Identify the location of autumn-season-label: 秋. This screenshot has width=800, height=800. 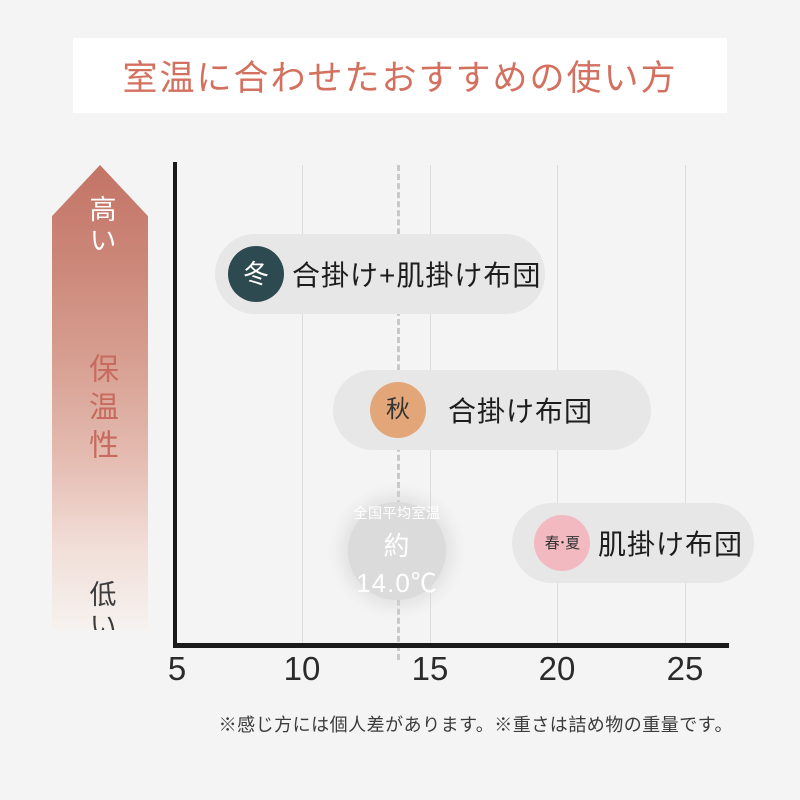
(398, 409).